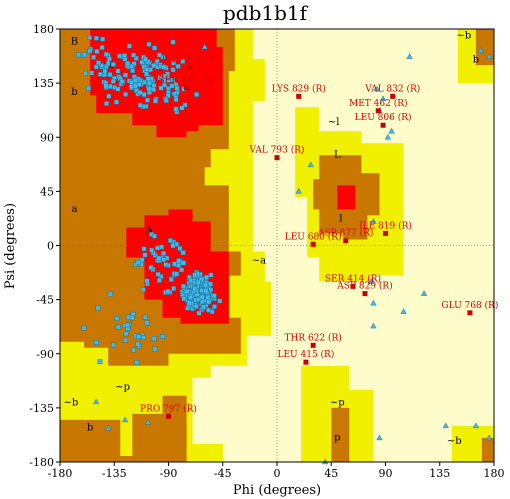  Describe the element at coordinates (74, 42) in the screenshot. I see `region-label: B` at that location.